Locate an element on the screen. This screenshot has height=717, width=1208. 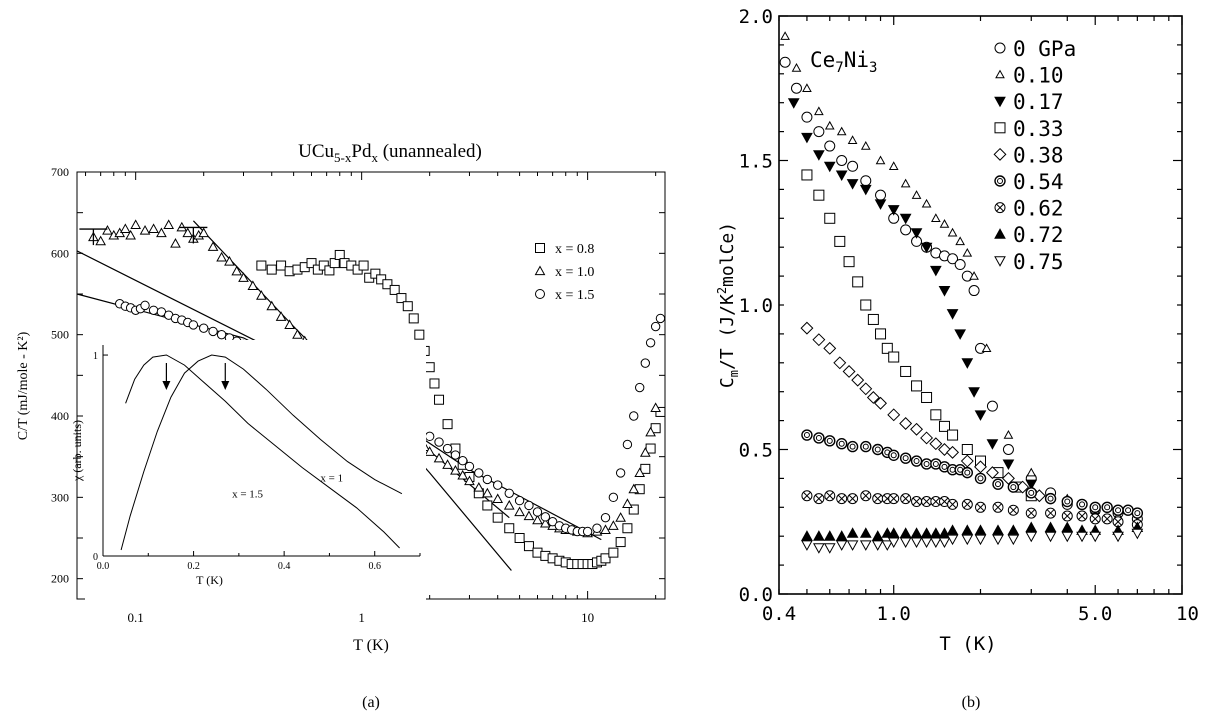
b-xtick-label: 1.0 is located at coordinates (894, 614).